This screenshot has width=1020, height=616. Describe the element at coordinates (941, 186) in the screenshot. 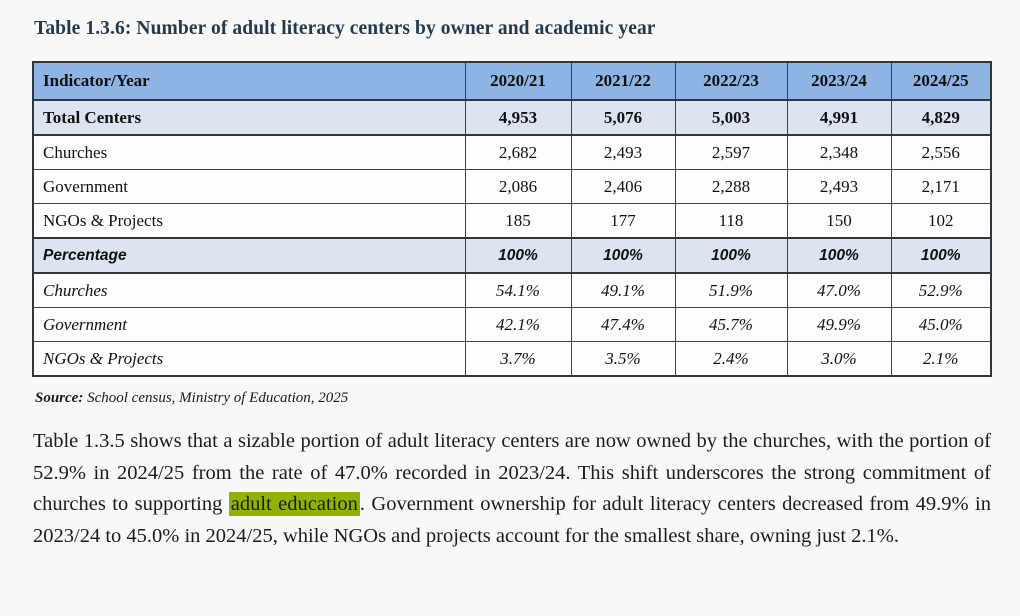

I see `table-cell: 2,171` at that location.